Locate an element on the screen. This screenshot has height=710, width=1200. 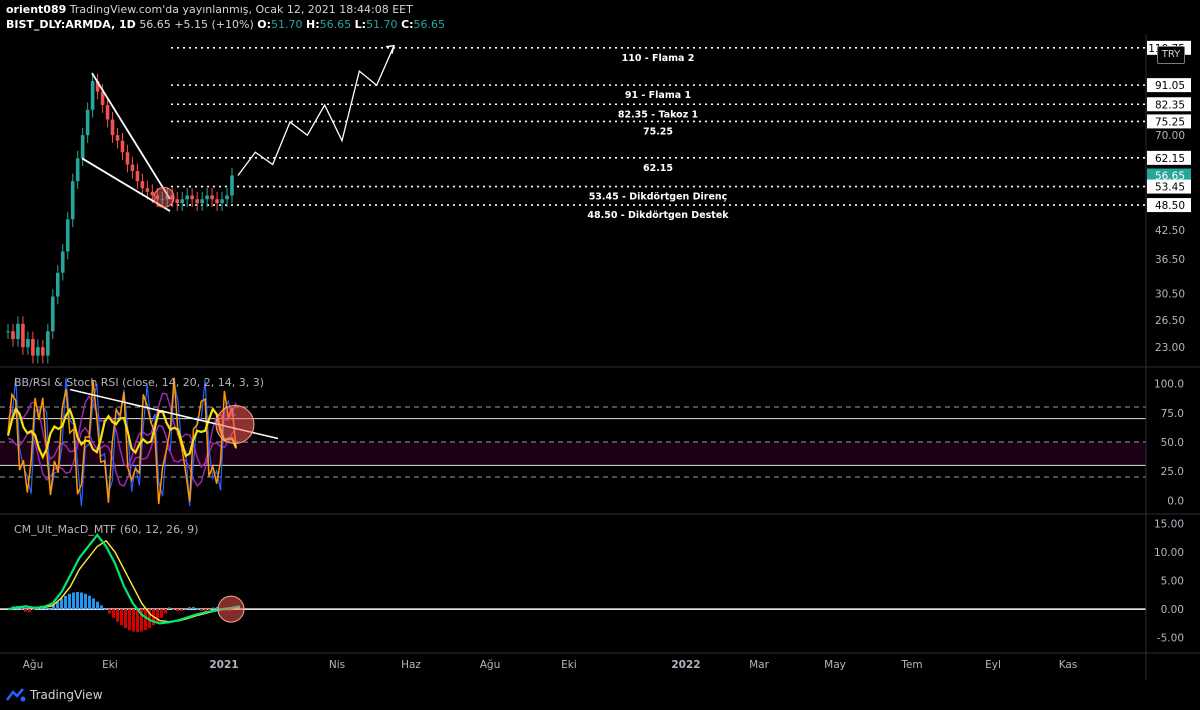
breakout-circle is located at coordinates (164, 197).